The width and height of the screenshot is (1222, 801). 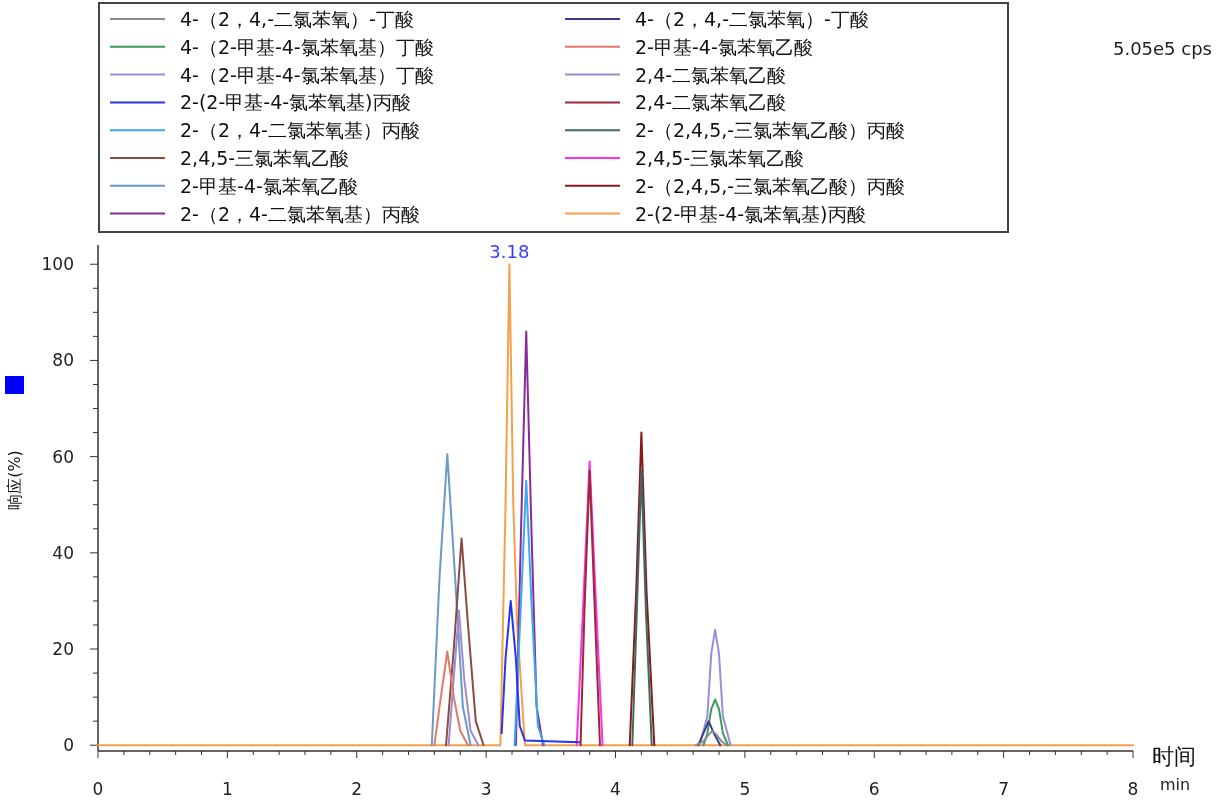 What do you see at coordinates (57, 264) in the screenshot?
I see `y-tick-label: 100` at bounding box center [57, 264].